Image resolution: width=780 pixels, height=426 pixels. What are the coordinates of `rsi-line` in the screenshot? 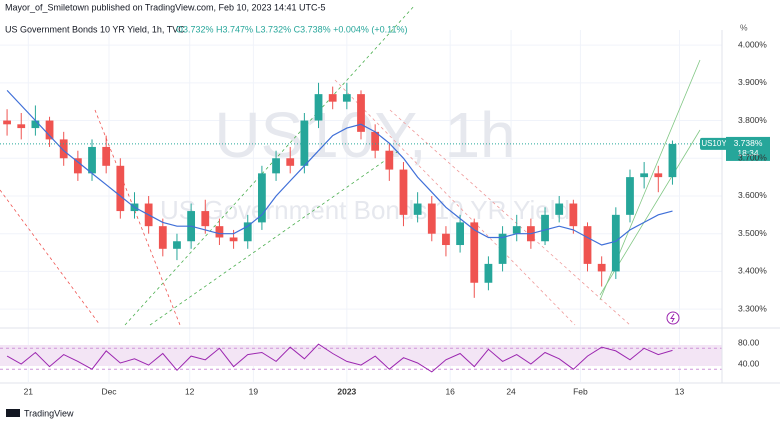 It's located at (339, 358).